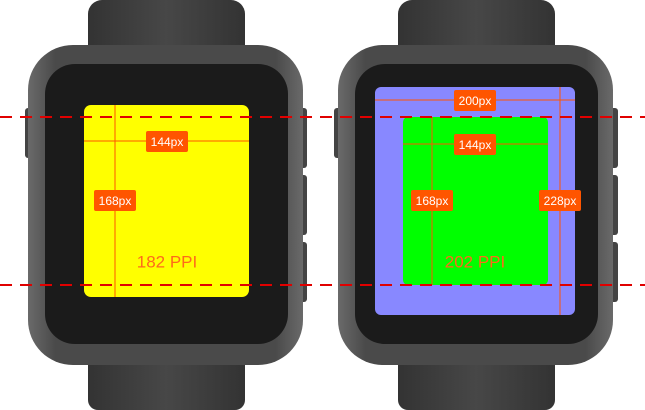 This screenshot has height=410, width=645. I want to click on outer-height-label-text: 228px, so click(560, 201).